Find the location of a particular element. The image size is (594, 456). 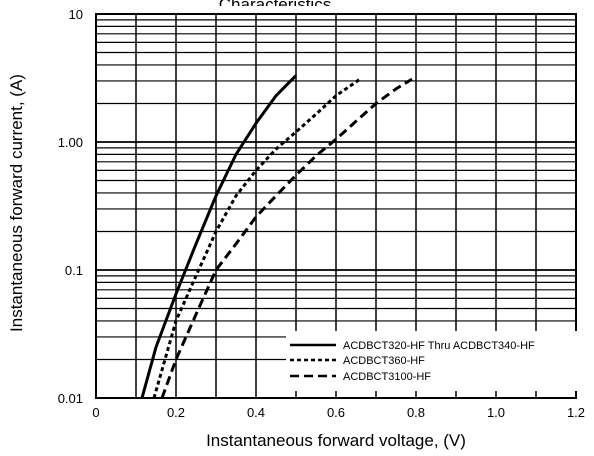

x-tick-label: 1.2 is located at coordinates (576, 412).